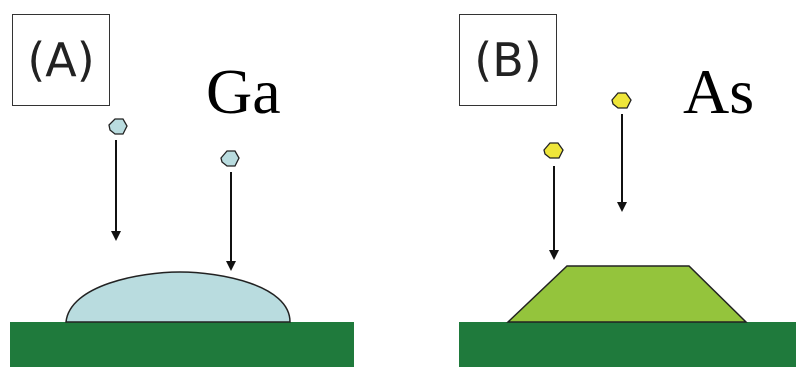 This screenshot has width=796, height=367. I want to click on panel-a-ga-droplet, so click(178, 297).